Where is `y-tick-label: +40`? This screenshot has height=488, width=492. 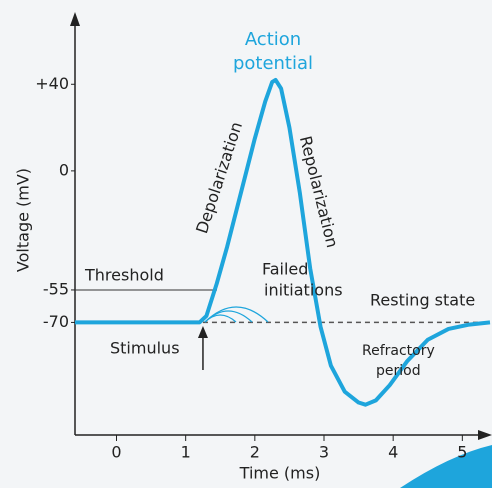
y-tick-label: +40 is located at coordinates (52, 83).